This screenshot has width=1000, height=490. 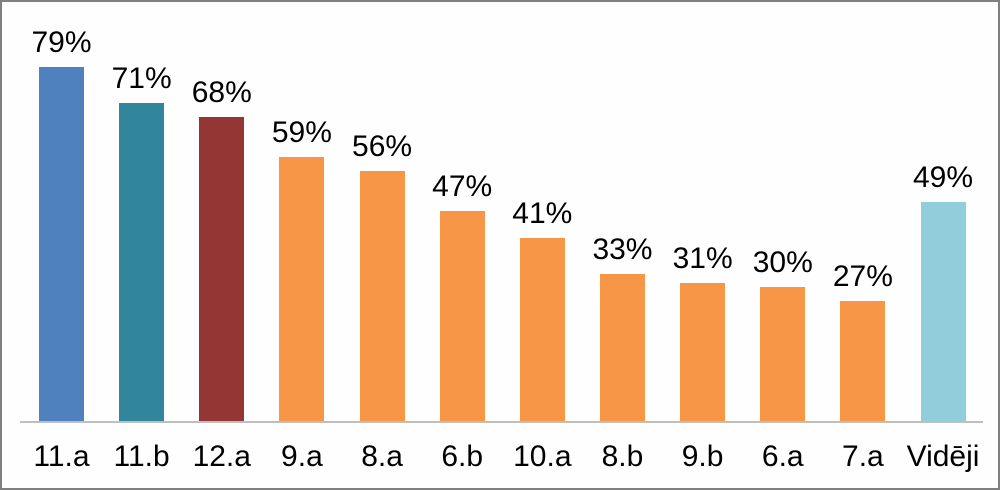 I want to click on x-axis-label: Vidēji, so click(x=943, y=456).